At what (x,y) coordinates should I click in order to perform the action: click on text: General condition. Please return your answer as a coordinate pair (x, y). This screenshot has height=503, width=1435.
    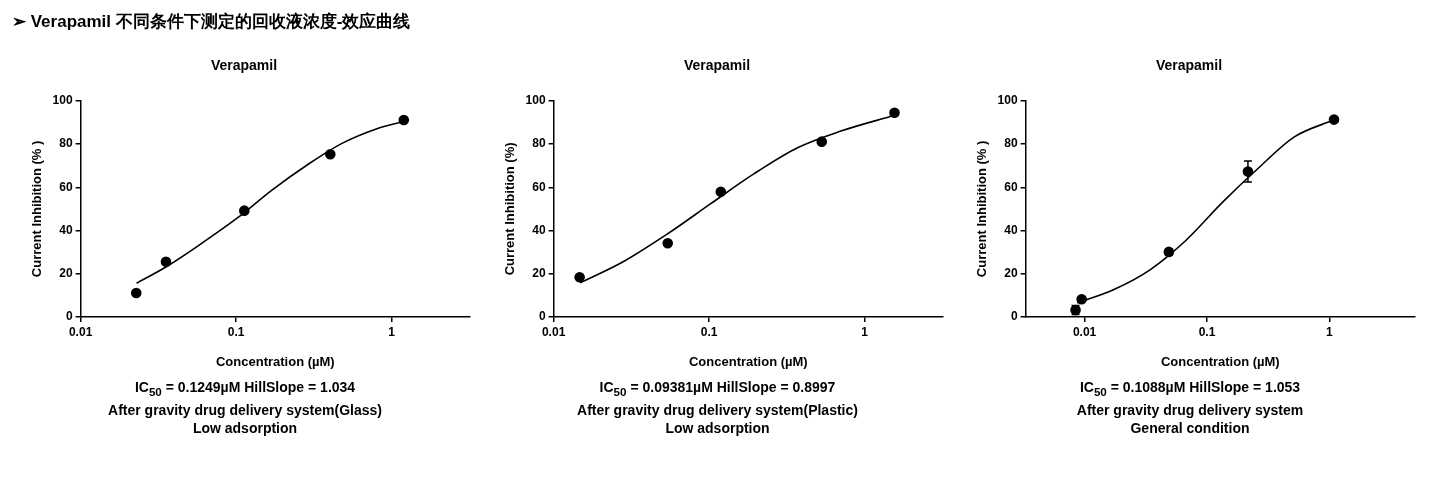
    Looking at the image, I should click on (1190, 427).